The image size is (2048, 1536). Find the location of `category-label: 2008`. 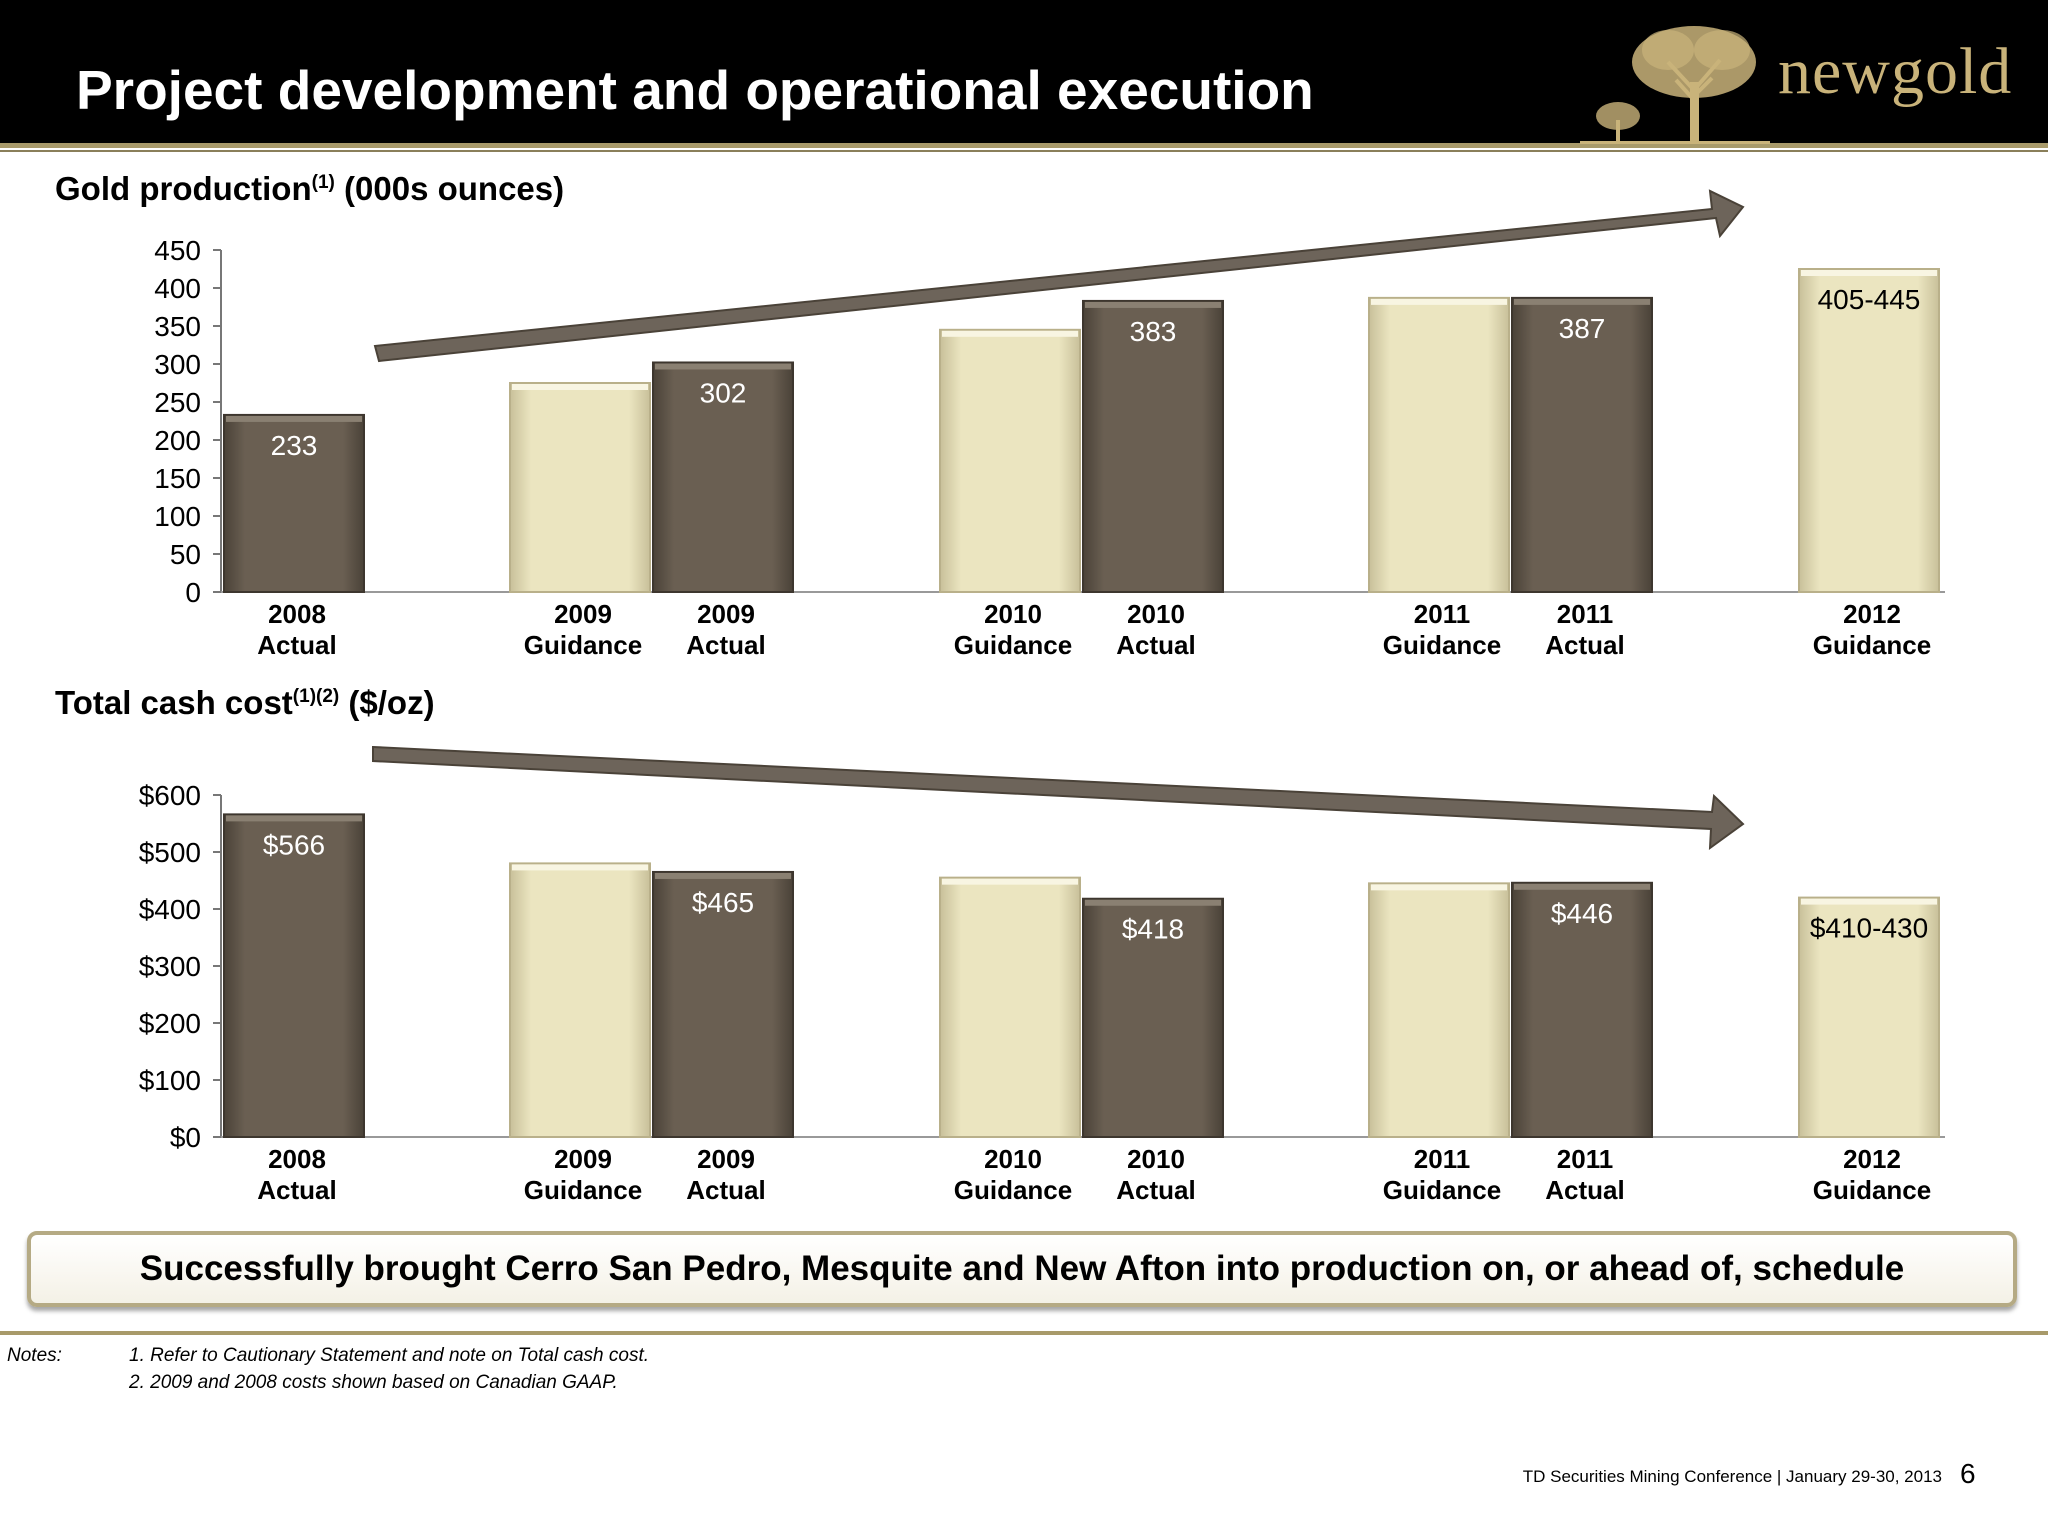

category-label: 2008 is located at coordinates (297, 614).